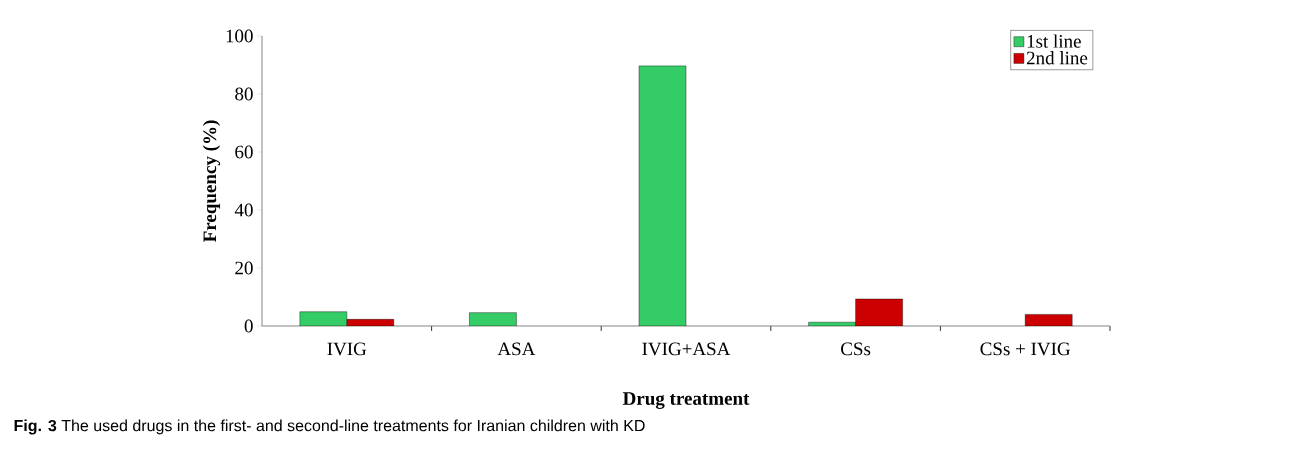 Image resolution: width=1290 pixels, height=457 pixels. Describe the element at coordinates (329, 427) in the screenshot. I see `text: Fig. 3 The used drugs in the first- and second-line treatments for Iranian children with KD` at that location.